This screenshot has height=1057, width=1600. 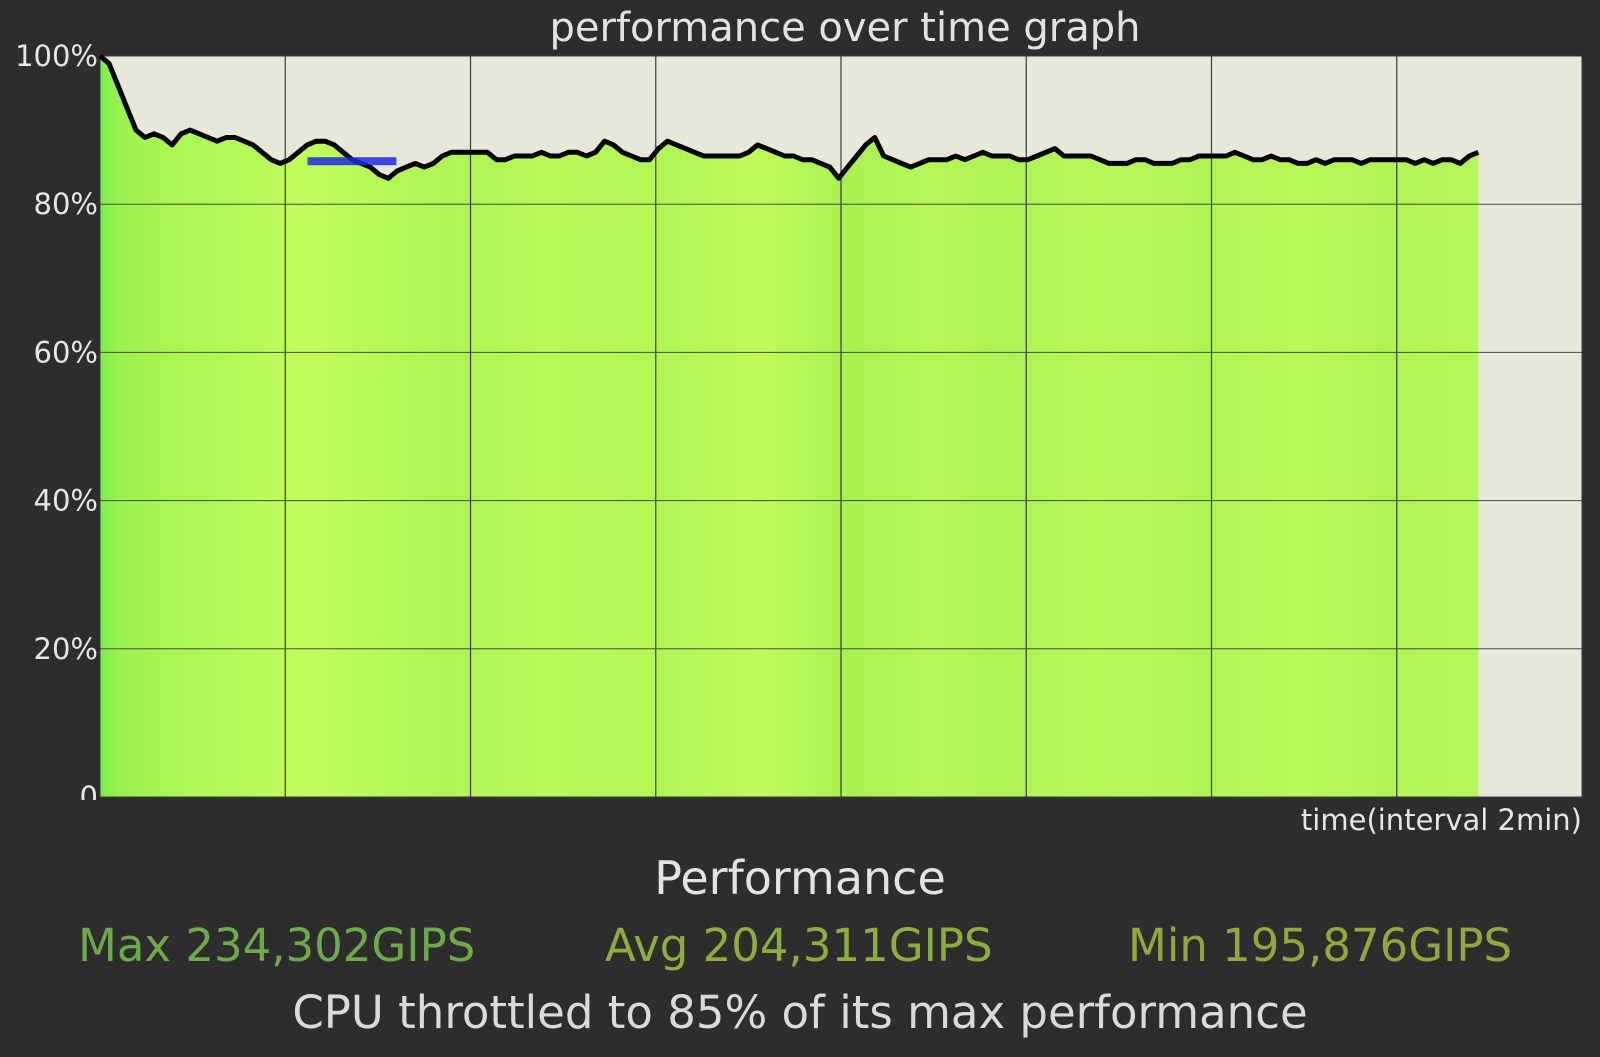 I want to click on y-tick-labels: 0 20% 40% 60% 80% 100%, so click(x=56, y=419).